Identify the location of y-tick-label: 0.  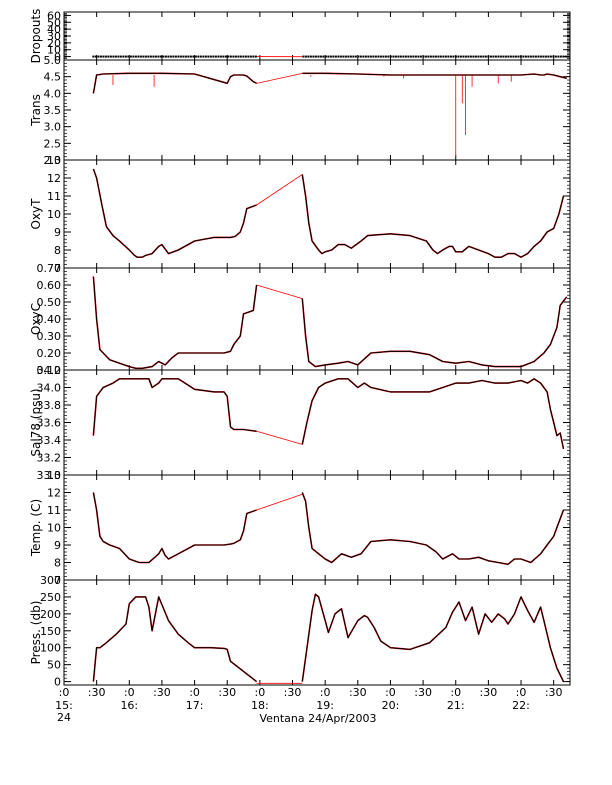
(57, 682).